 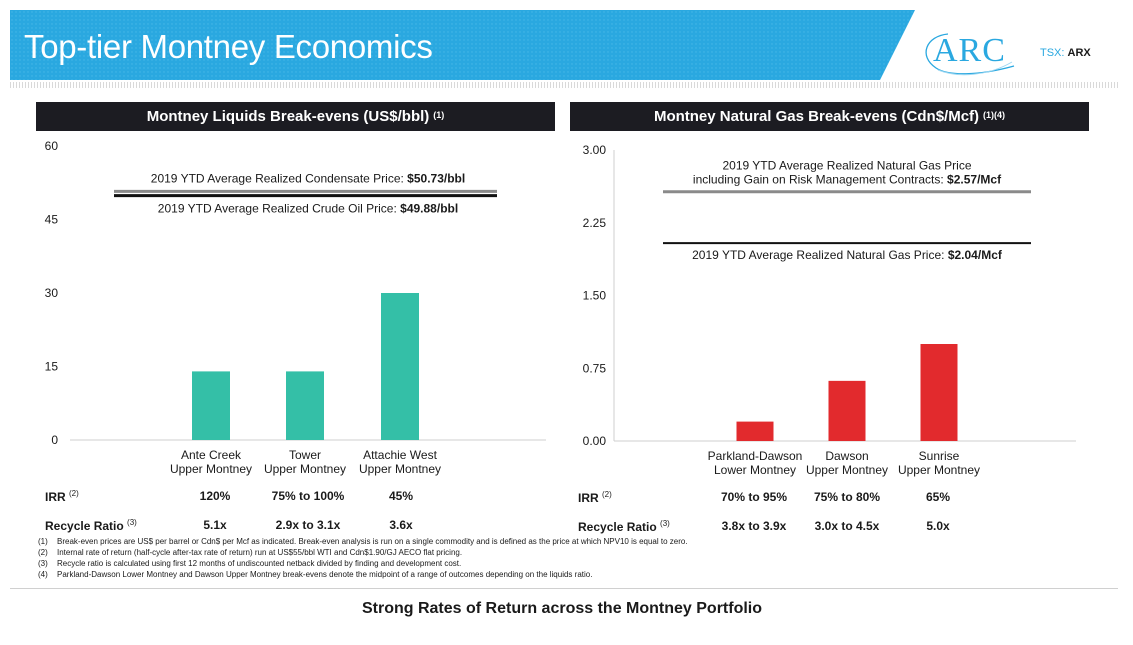 What do you see at coordinates (308, 496) in the screenshot?
I see `liquids-irr-tower: 75% to 100%` at bounding box center [308, 496].